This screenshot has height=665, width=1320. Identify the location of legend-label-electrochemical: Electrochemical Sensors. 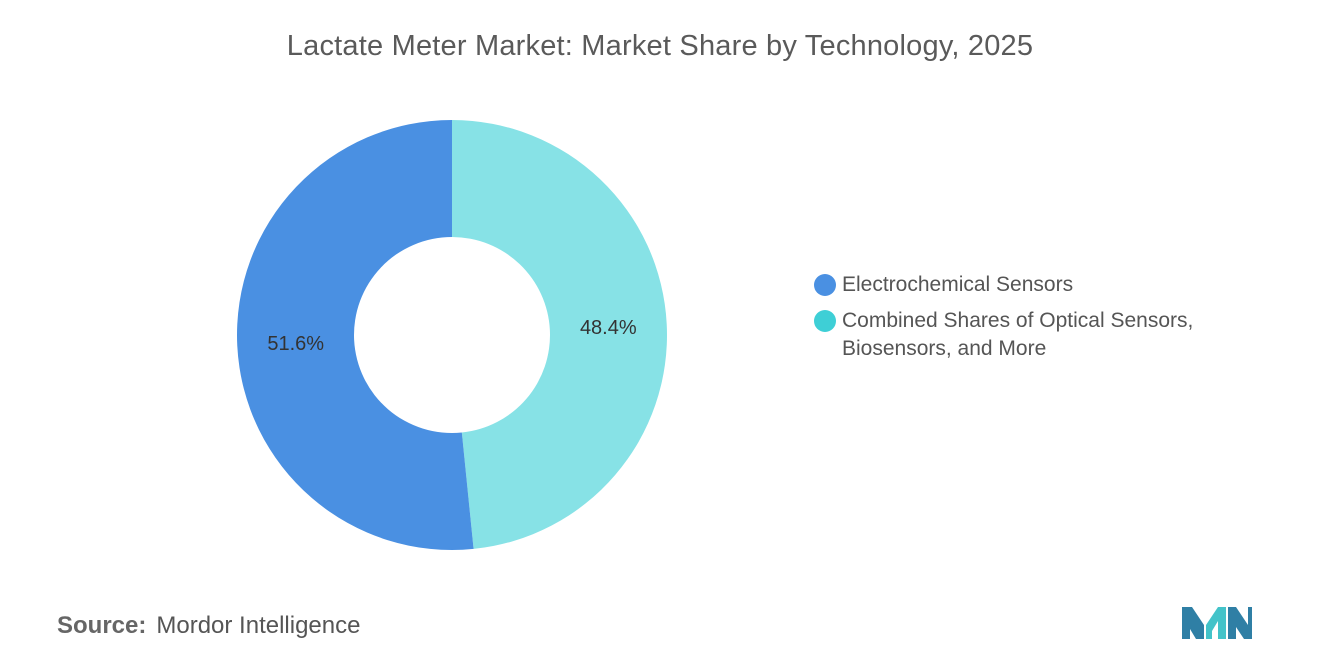
(958, 284).